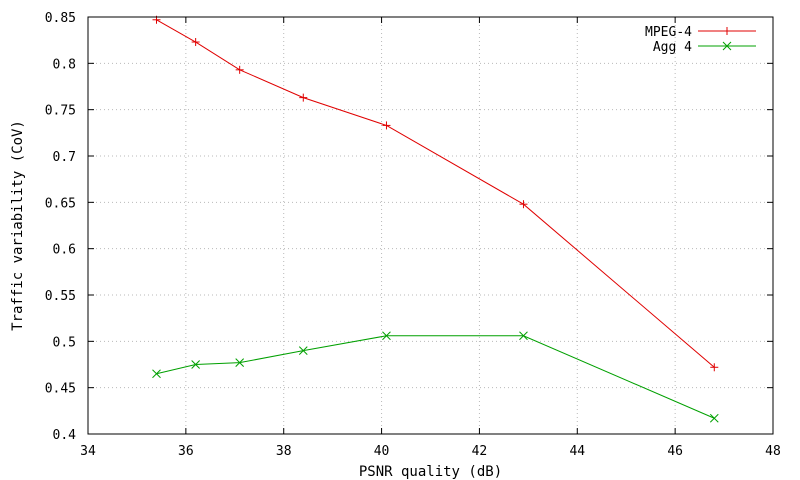 This screenshot has width=800, height=480. I want to click on x-tick-label: 46, so click(675, 451).